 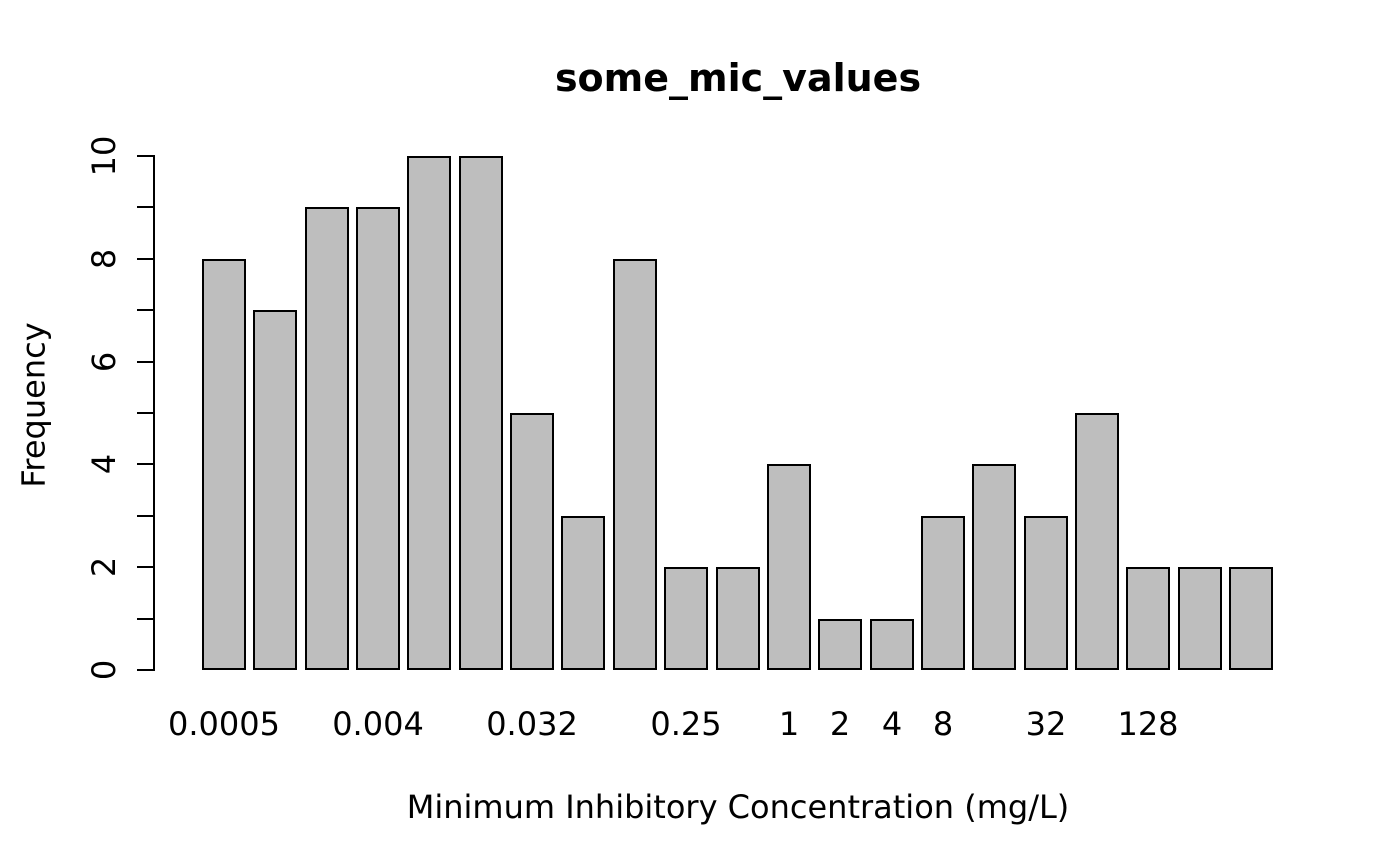 What do you see at coordinates (1148, 724) in the screenshot?
I see `x-tick-label: 128` at bounding box center [1148, 724].